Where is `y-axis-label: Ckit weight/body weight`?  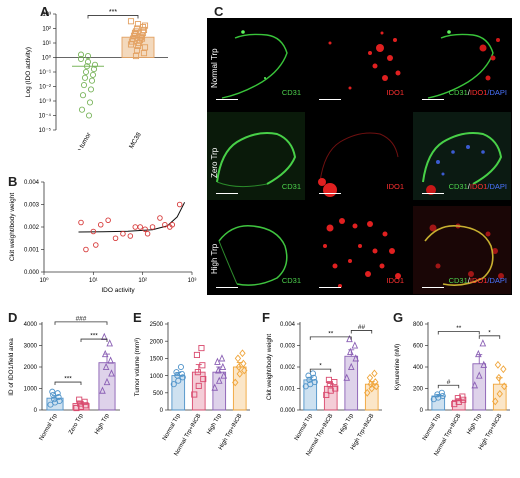
y-axis-label: Ckit weight/body weight is located at coordinates (12, 227).